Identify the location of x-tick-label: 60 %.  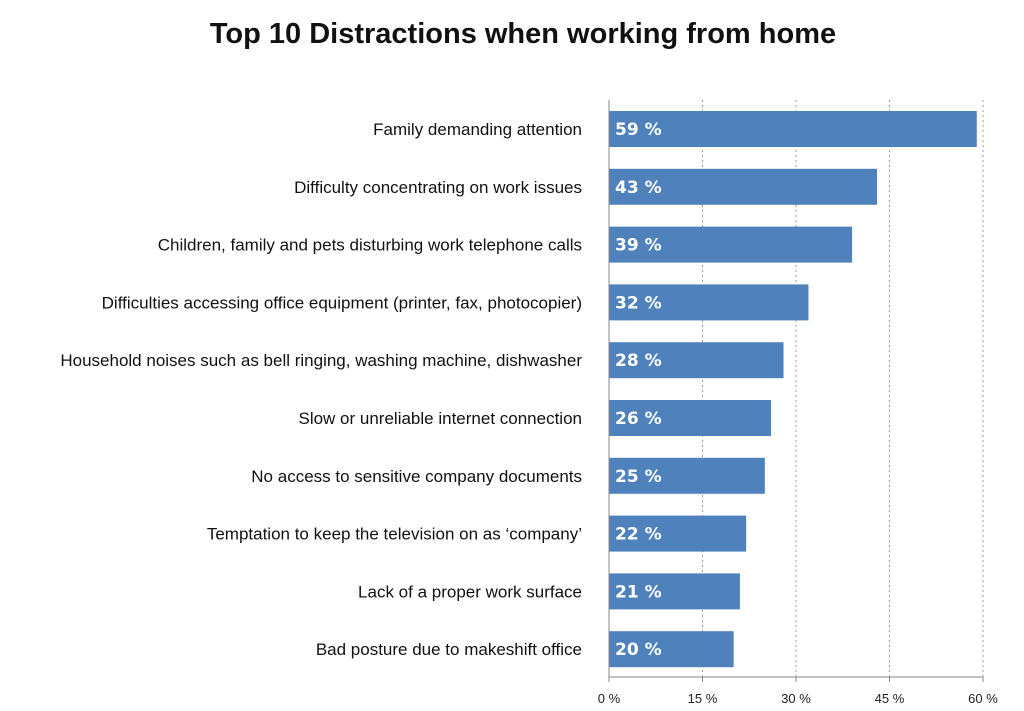
(983, 698).